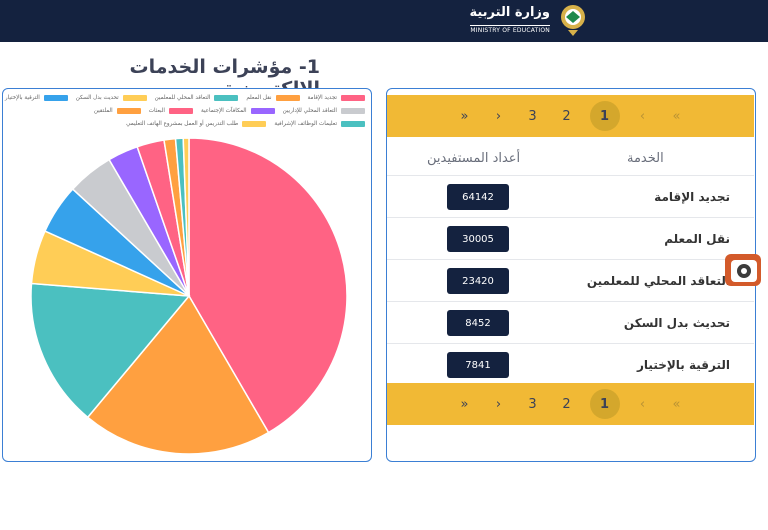 The image size is (768, 530). What do you see at coordinates (474, 158) in the screenshot?
I see `column-header-count: أعداد المستفيدين` at bounding box center [474, 158].